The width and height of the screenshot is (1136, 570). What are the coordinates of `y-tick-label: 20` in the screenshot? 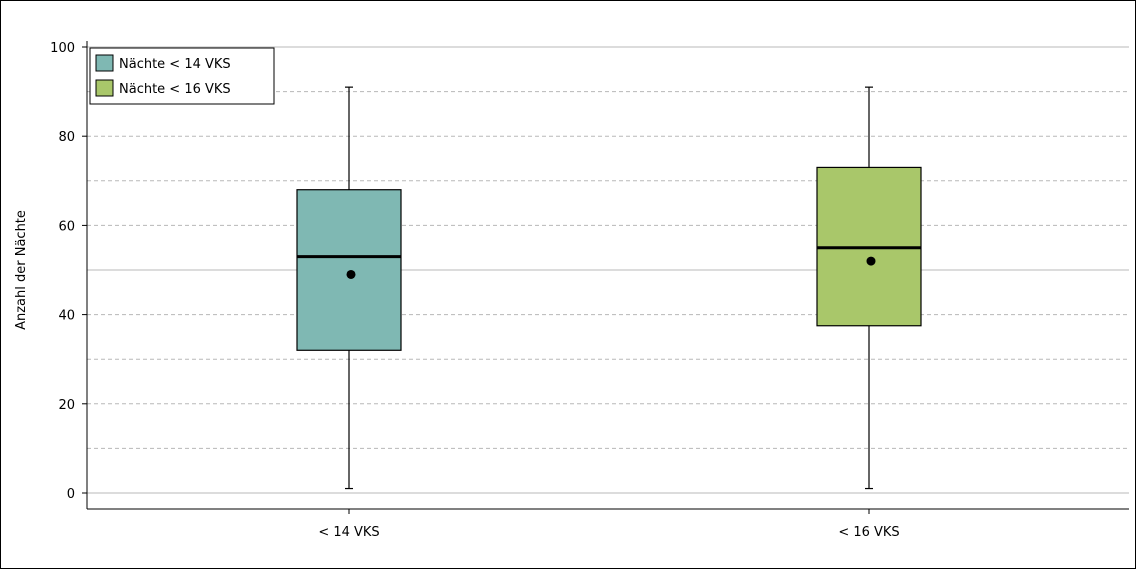 It's located at (66, 405).